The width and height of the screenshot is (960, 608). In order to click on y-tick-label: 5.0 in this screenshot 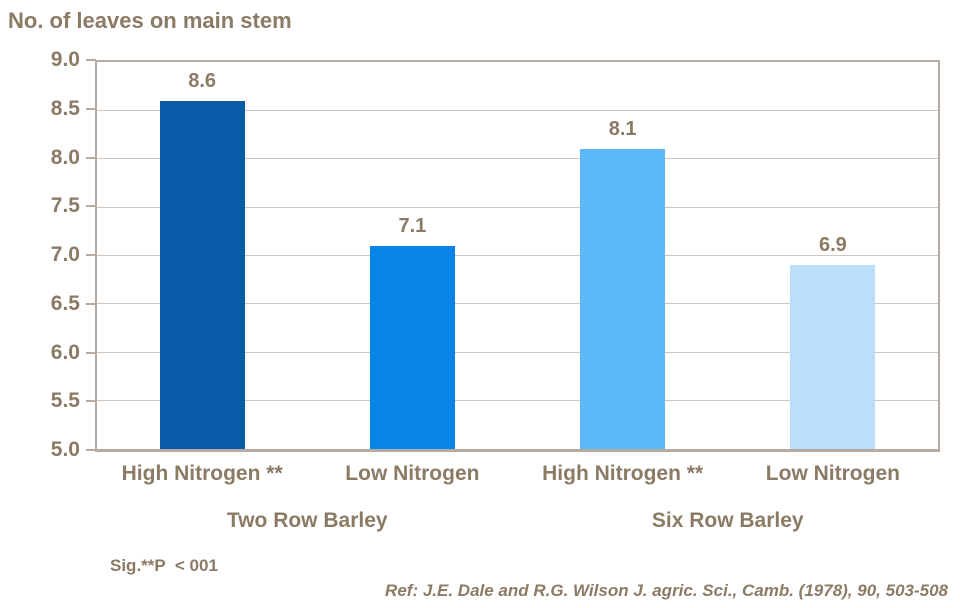, I will do `click(65, 449)`.